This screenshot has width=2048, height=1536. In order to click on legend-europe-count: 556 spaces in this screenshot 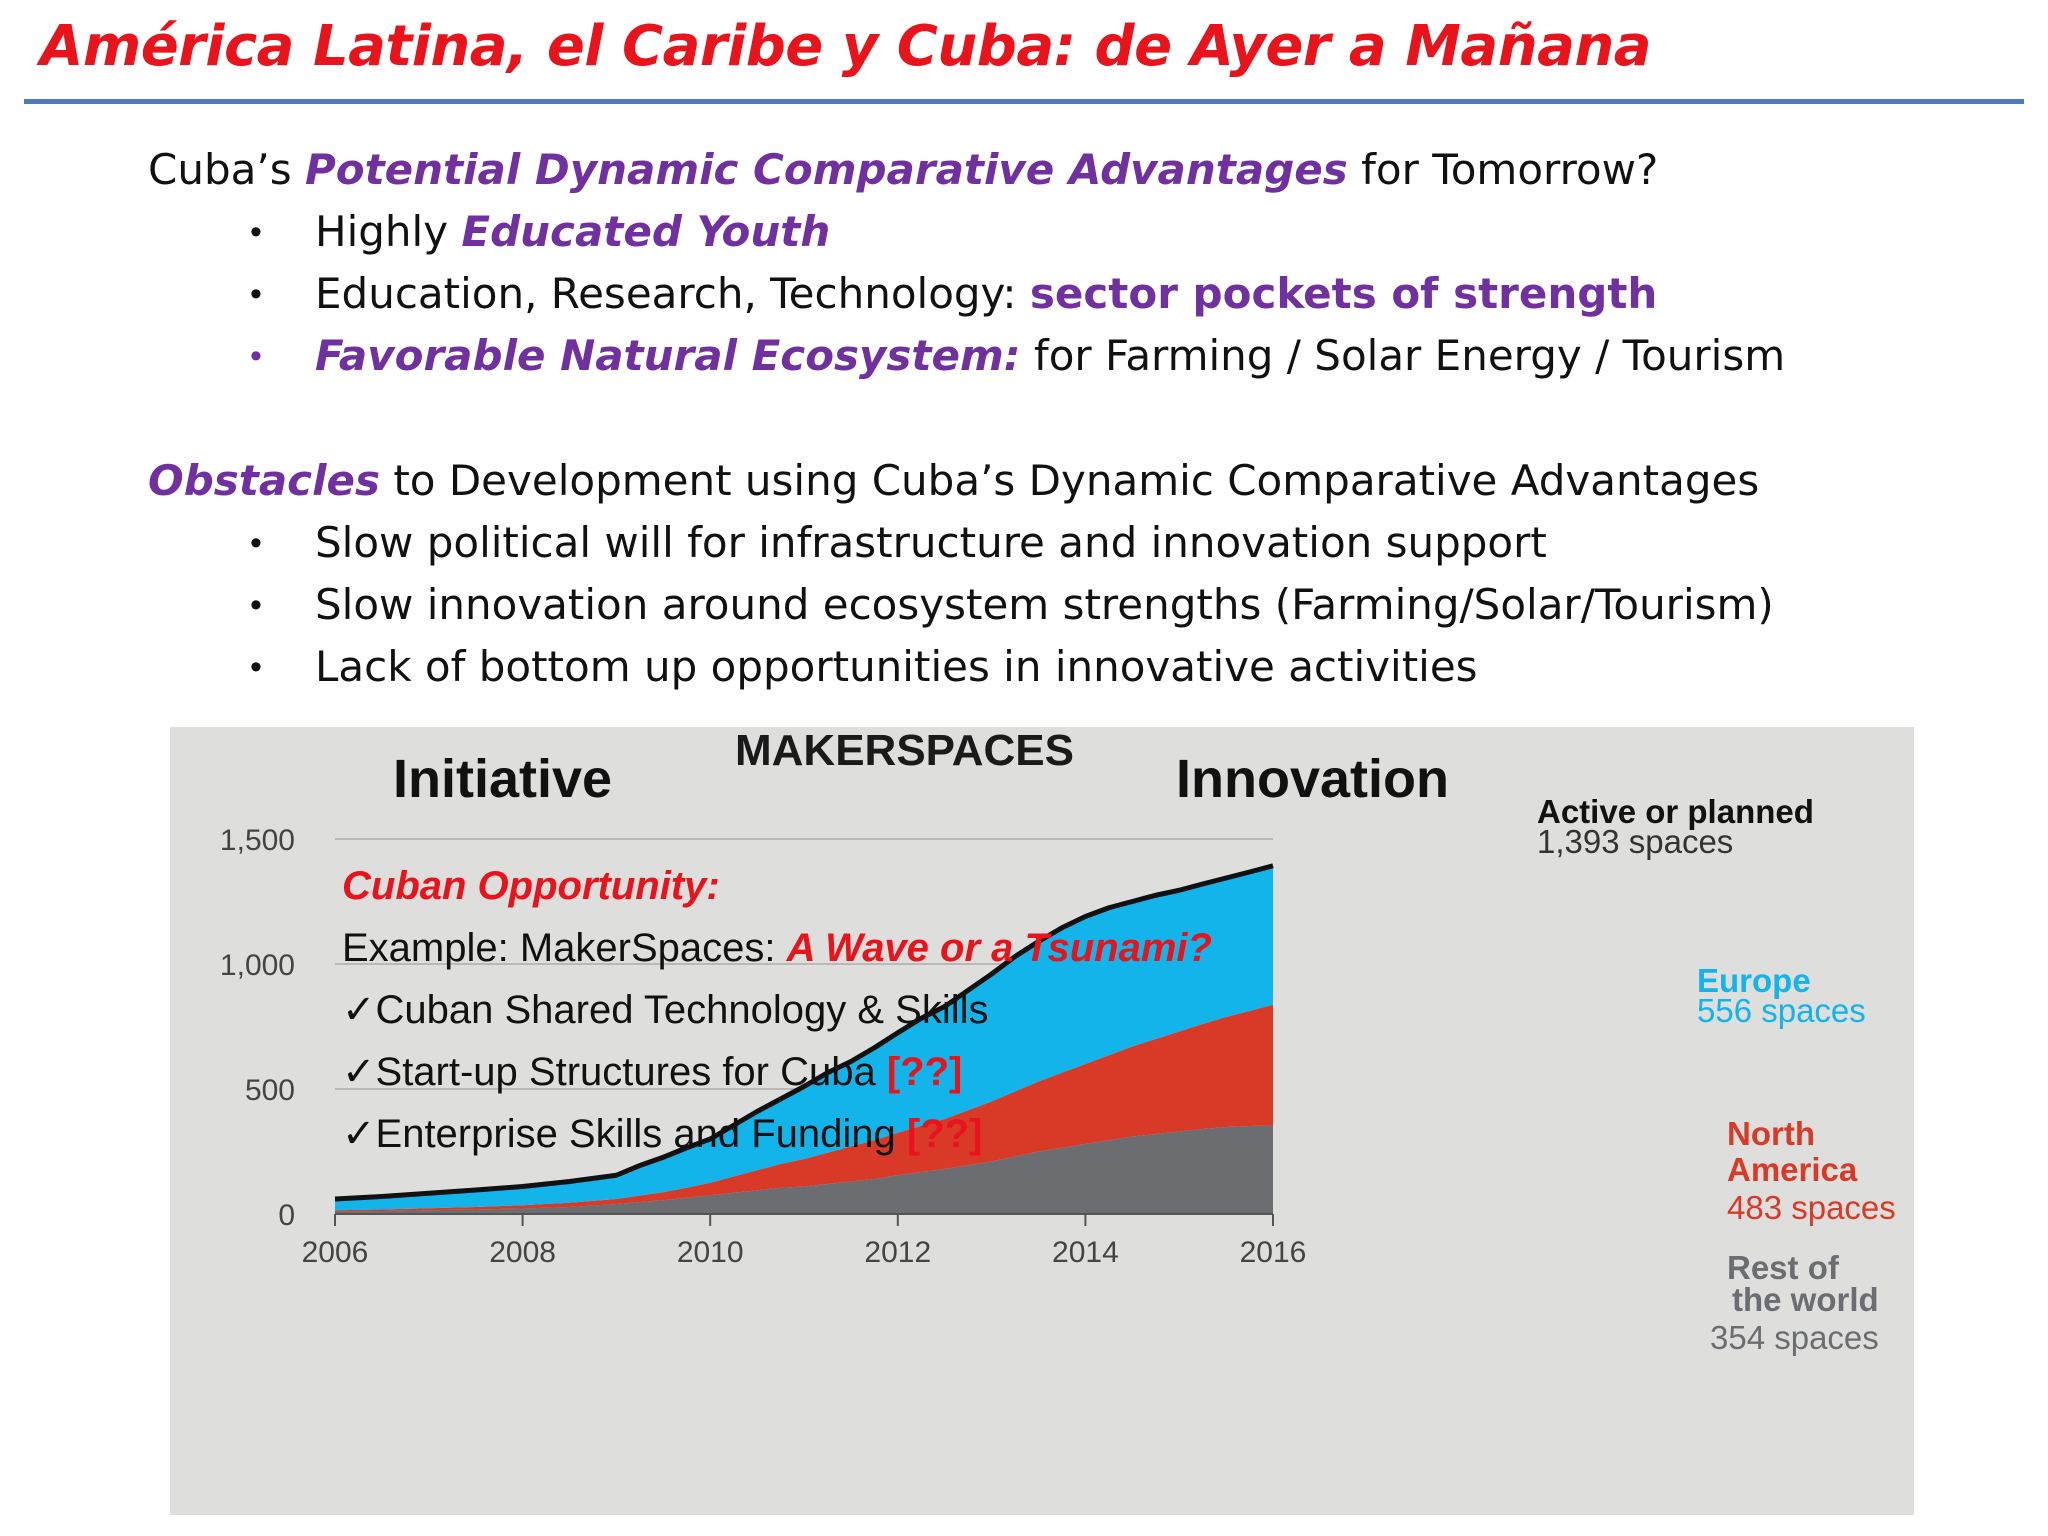, I will do `click(1781, 1010)`.